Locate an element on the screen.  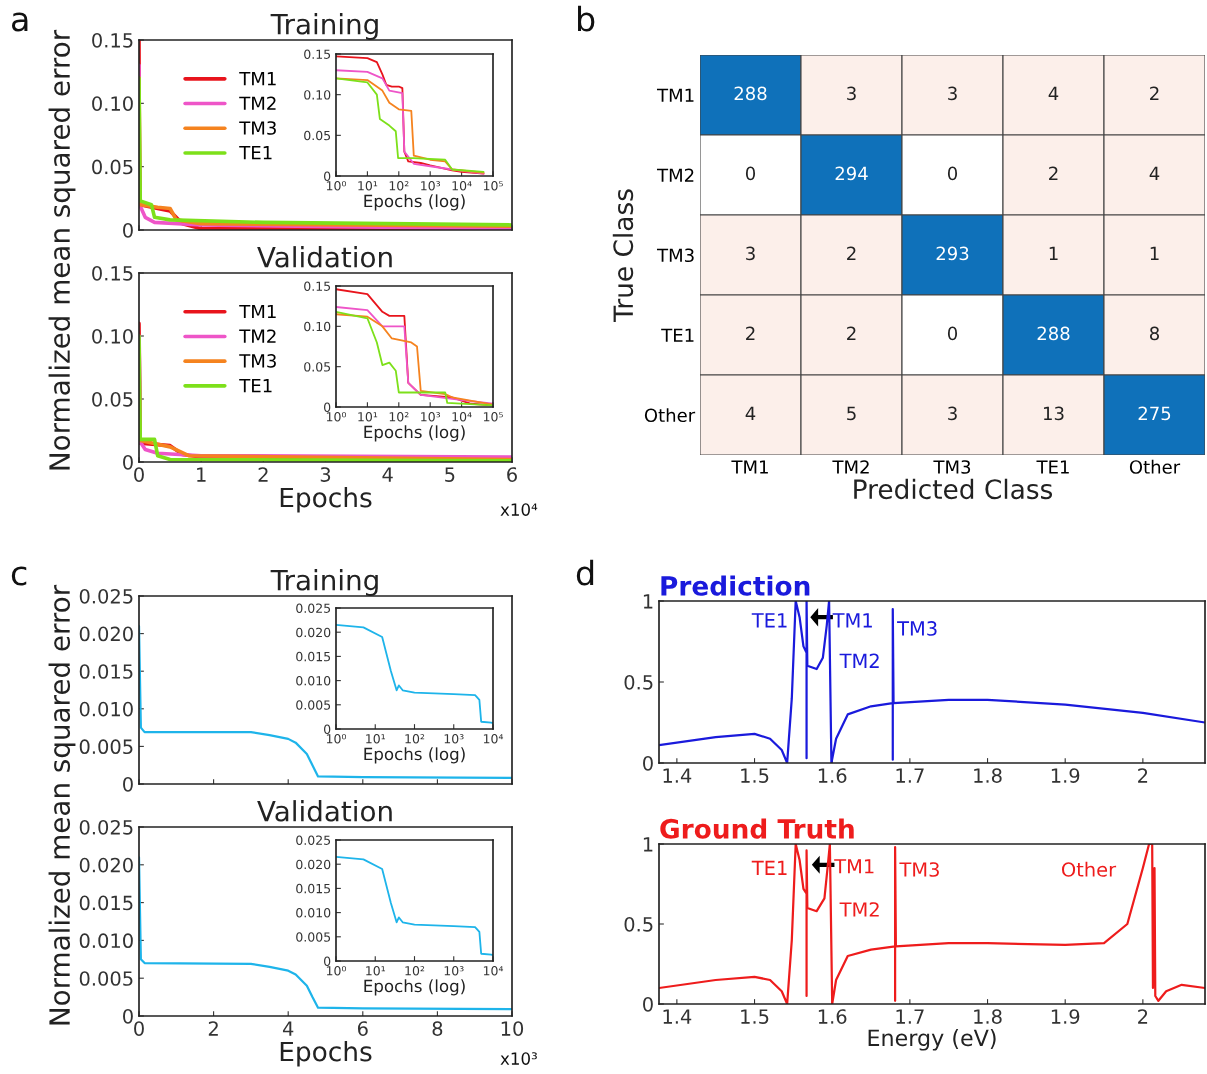
y-tick-label: 0.005 is located at coordinates (313, 937).